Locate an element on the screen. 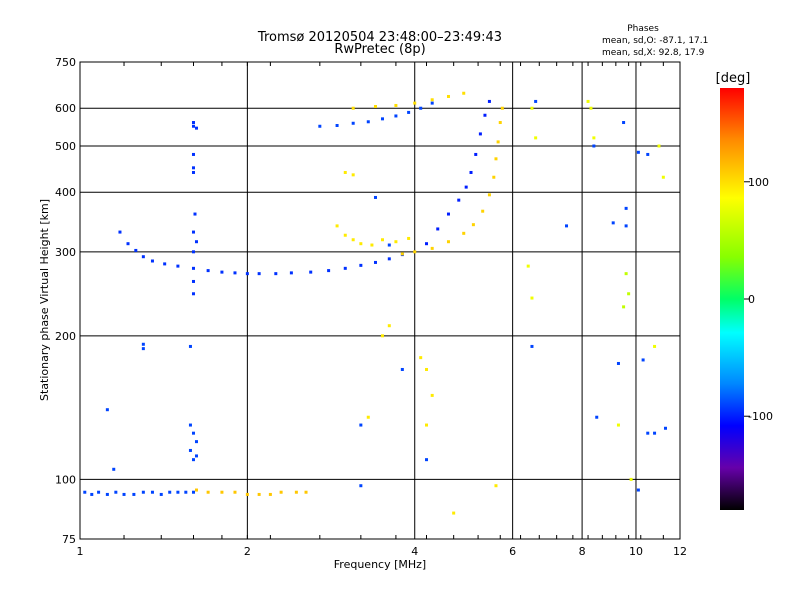  y-axis-label: Stationary phase Virtual Height [km] is located at coordinates (44, 300).